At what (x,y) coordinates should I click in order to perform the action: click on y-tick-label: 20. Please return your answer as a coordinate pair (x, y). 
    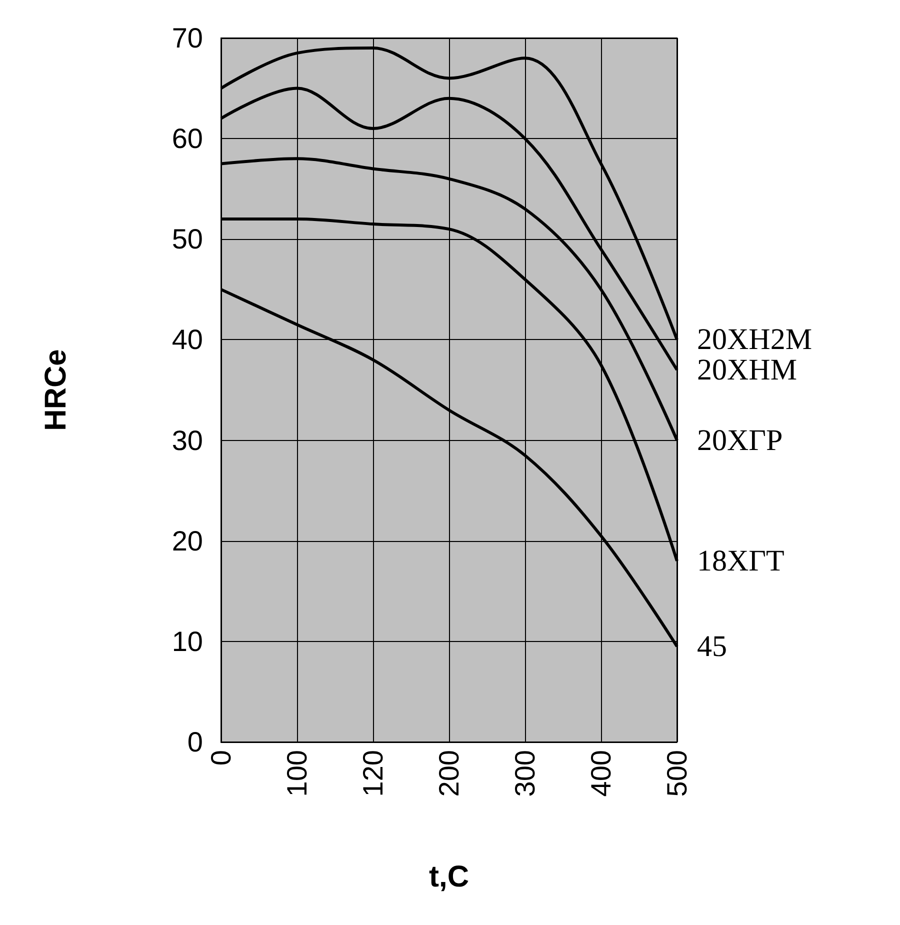
    Looking at the image, I should click on (187, 540).